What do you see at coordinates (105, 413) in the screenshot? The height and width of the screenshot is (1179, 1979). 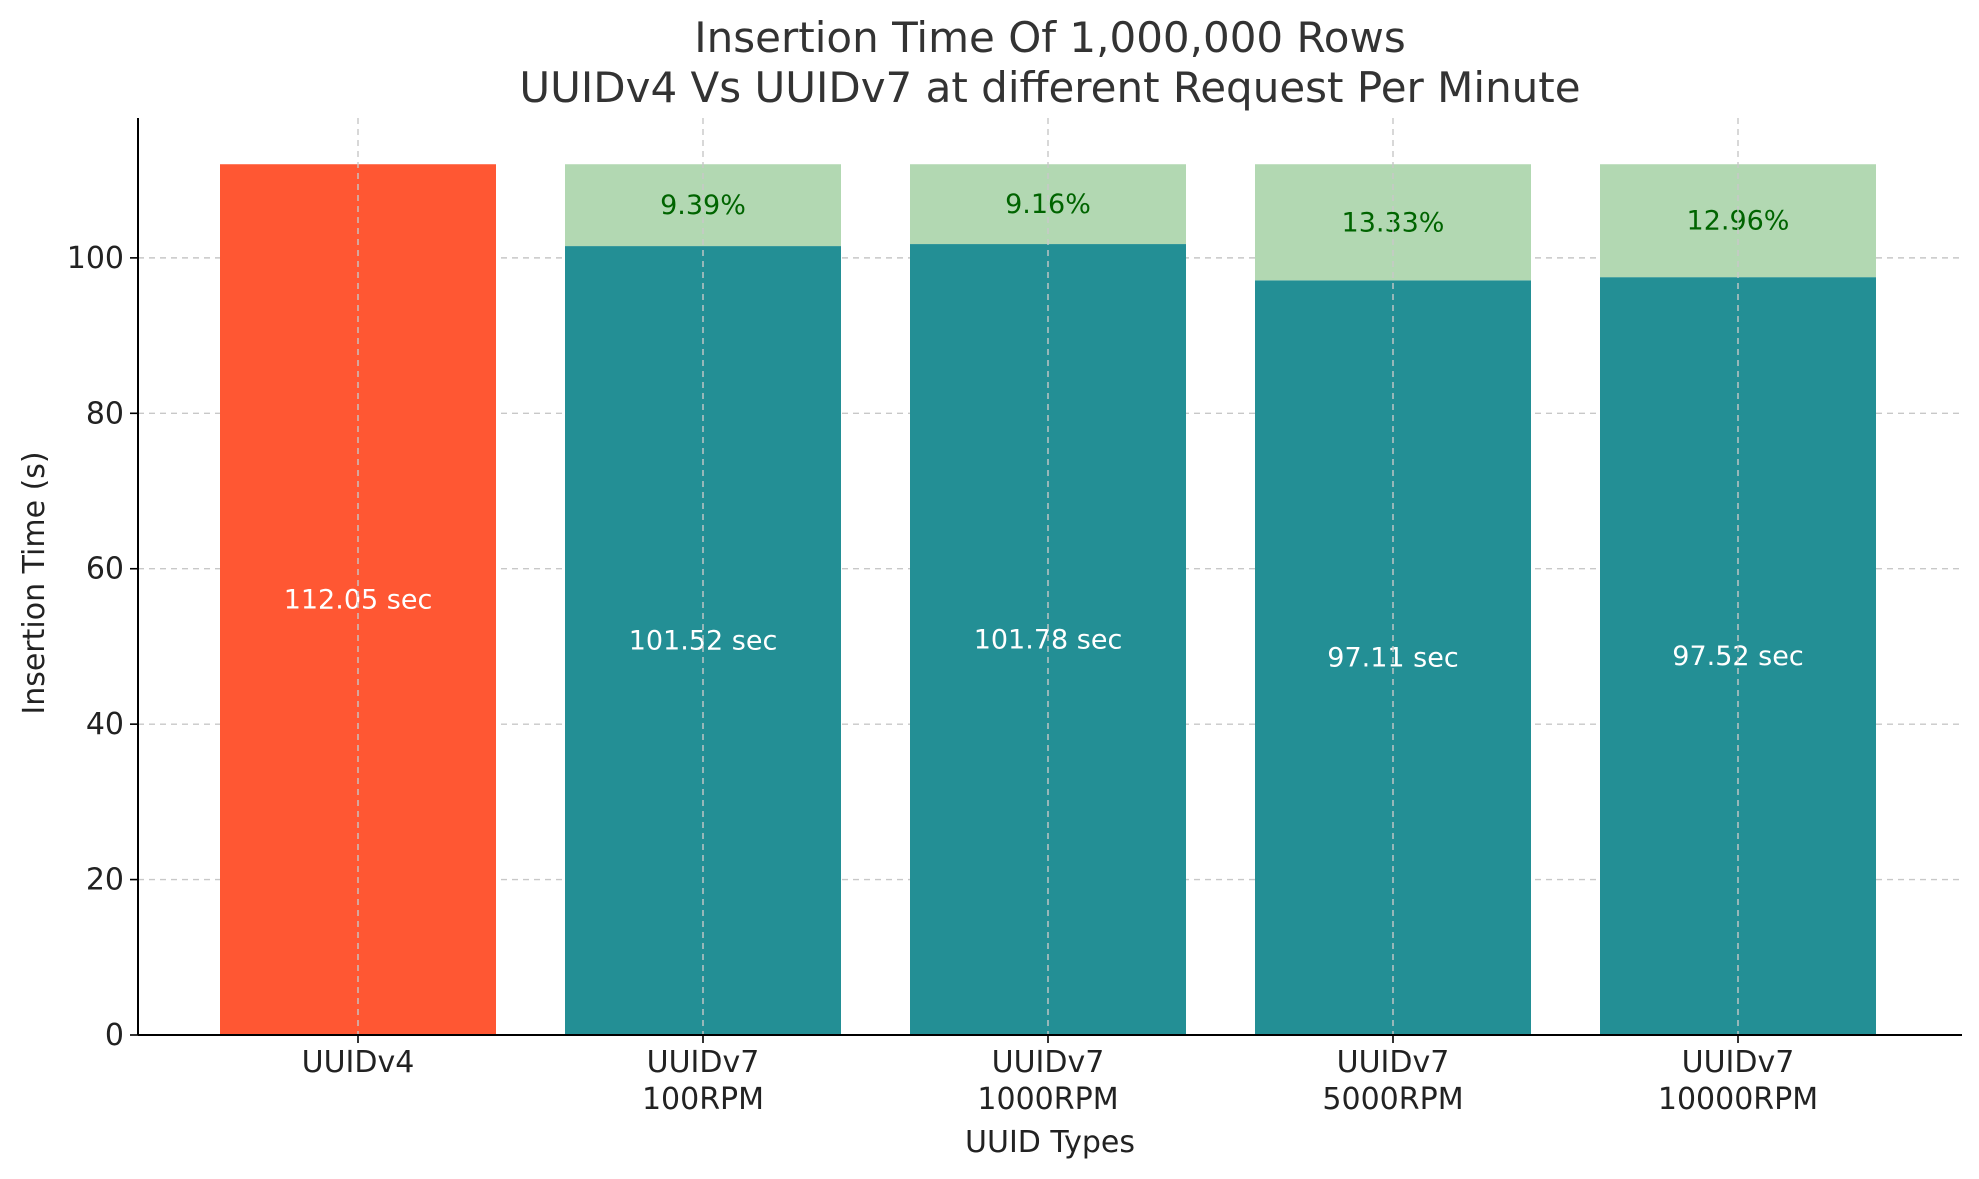 I see `y-tick-label: 80` at bounding box center [105, 413].